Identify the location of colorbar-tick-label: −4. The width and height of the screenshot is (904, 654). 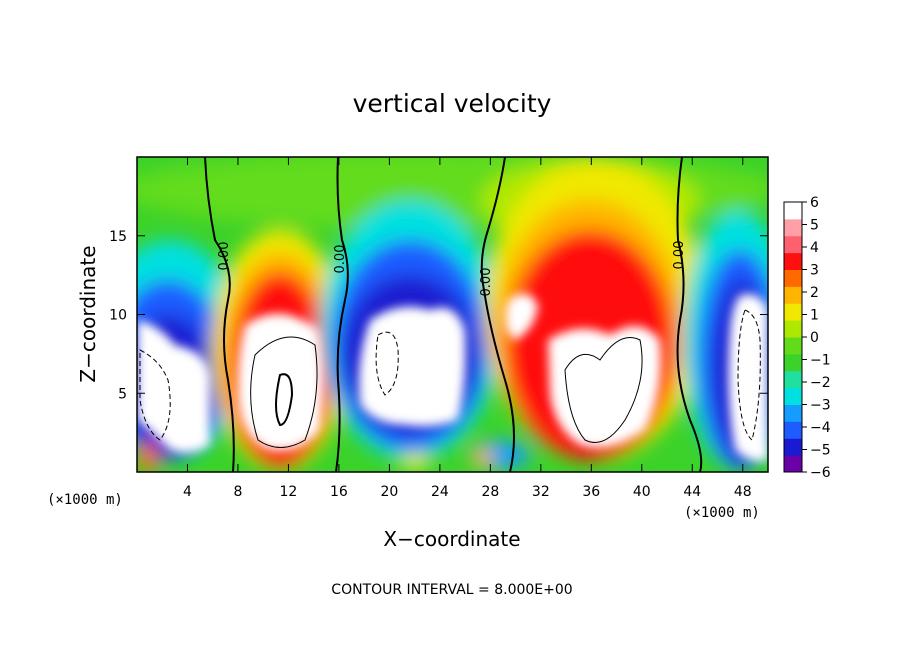
(820, 428).